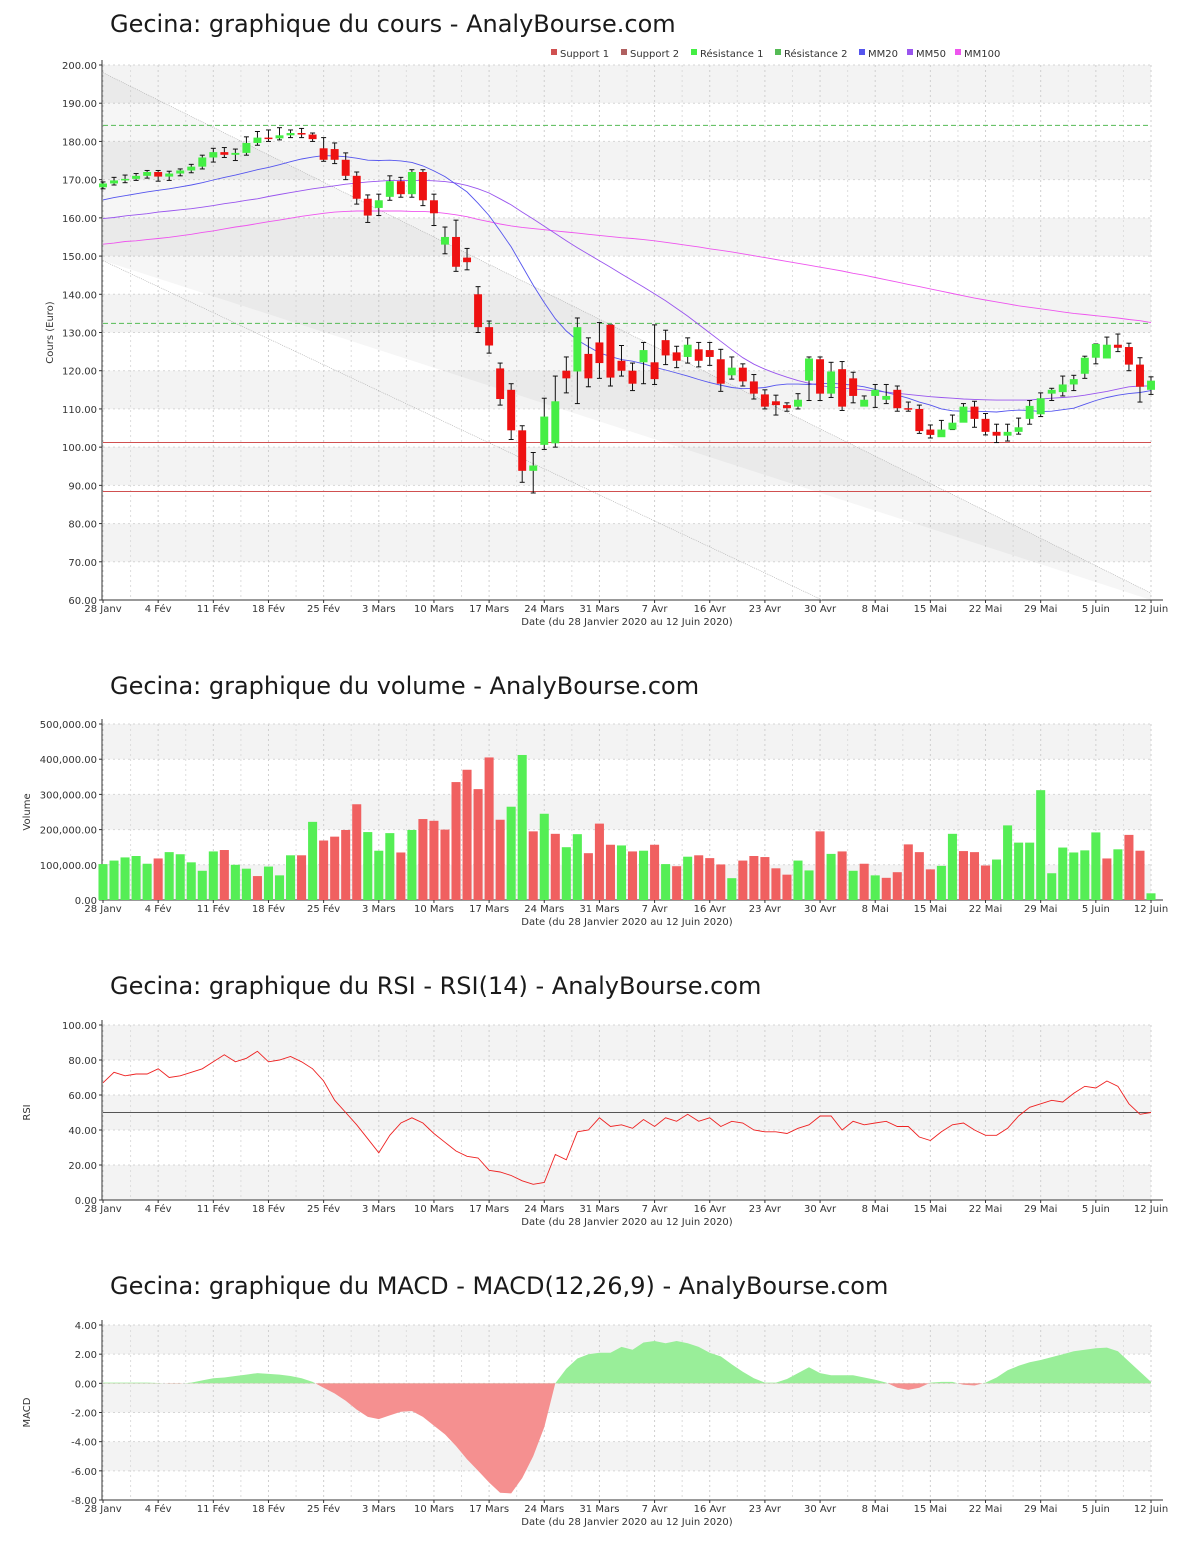  What do you see at coordinates (323, 1209) in the screenshot?
I see `rsi-xtick-label: 25 Fév` at bounding box center [323, 1209].